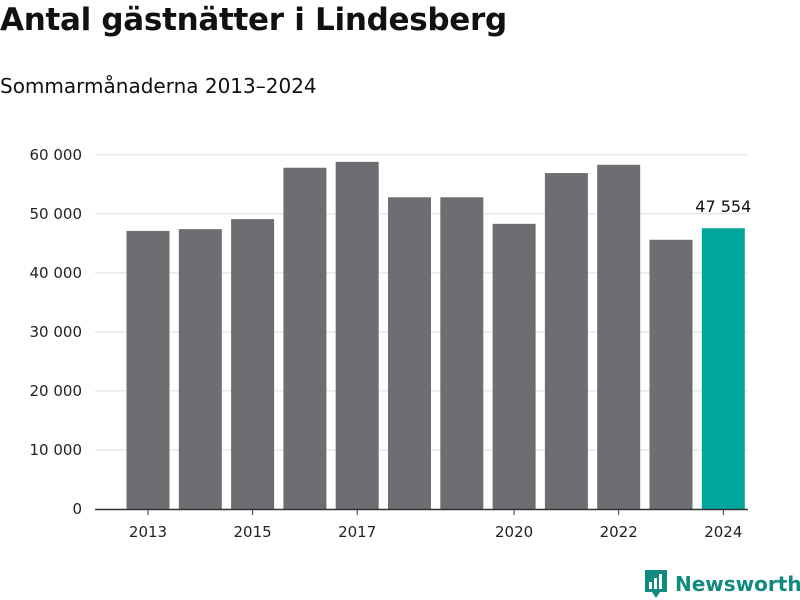  What do you see at coordinates (253, 364) in the screenshot?
I see `bar-2015` at bounding box center [253, 364].